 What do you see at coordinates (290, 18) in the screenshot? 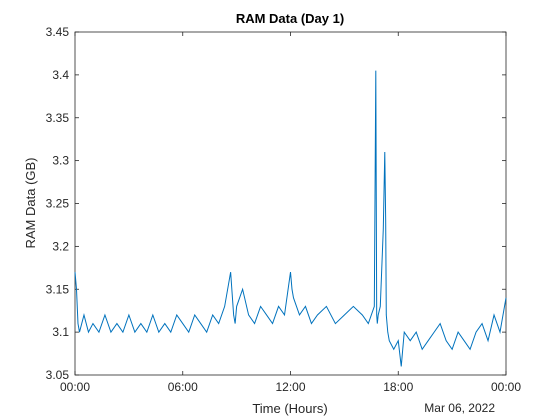
I see `chart-title: RAM Data (Day 1)` at bounding box center [290, 18].